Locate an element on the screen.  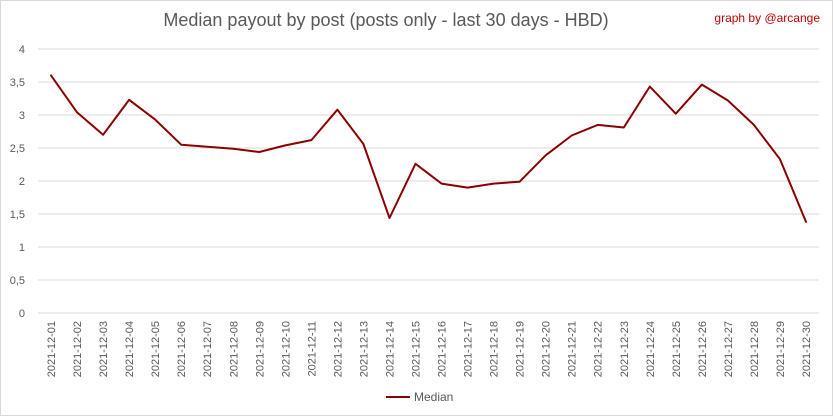
x-tick-label: 2021-12-30 is located at coordinates (807, 349).